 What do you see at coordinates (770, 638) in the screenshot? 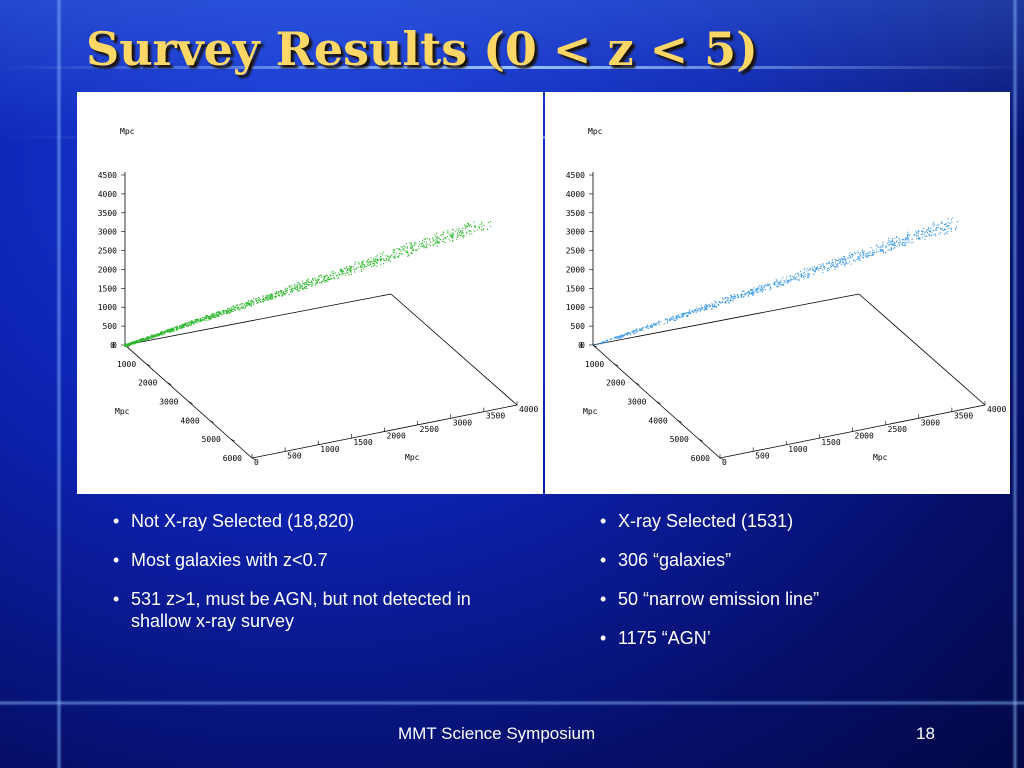
I see `list-item: 1175 “AGN’` at bounding box center [770, 638].